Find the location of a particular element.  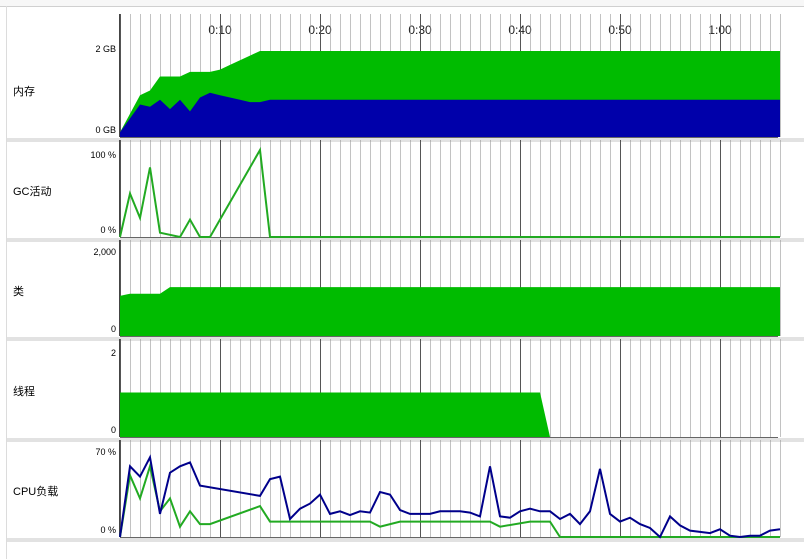

threads-area is located at coordinates (335, 414).